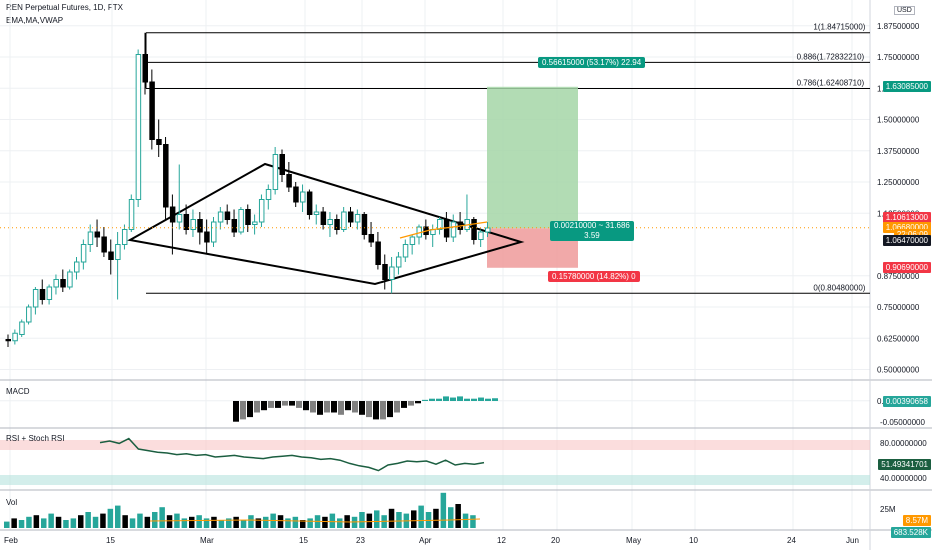 This screenshot has width=932, height=550. I want to click on time-tick-label: 10, so click(693, 540).